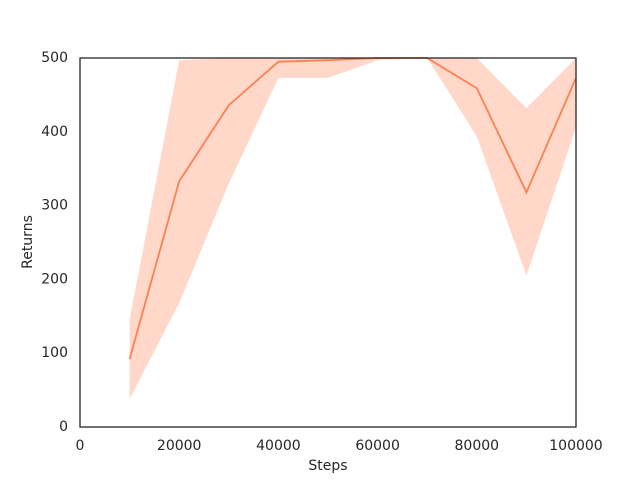 The height and width of the screenshot is (480, 640). What do you see at coordinates (477, 446) in the screenshot?
I see `x-tick-label: 80000` at bounding box center [477, 446].